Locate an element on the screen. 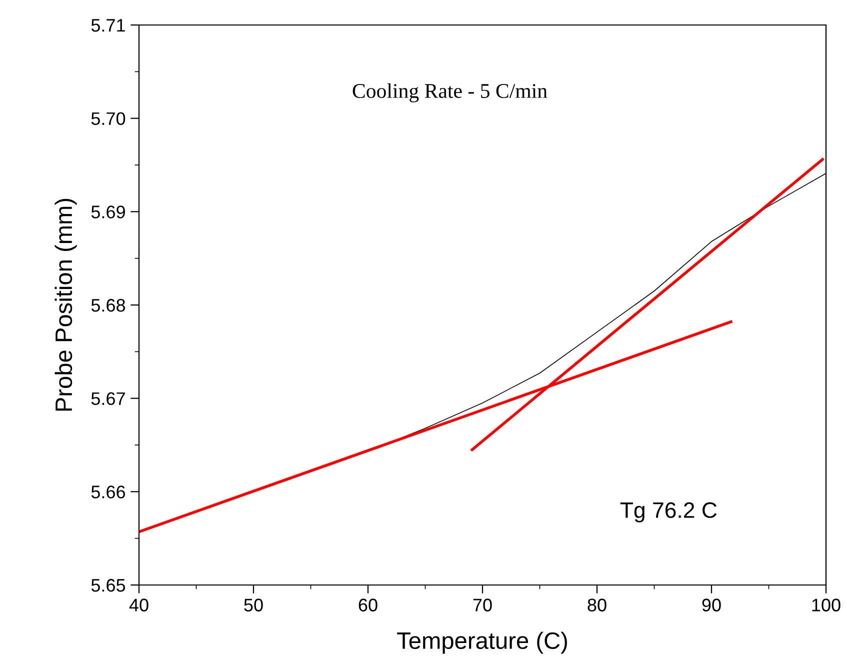 The width and height of the screenshot is (847, 672). y-tick-label: 5.66 is located at coordinates (108, 492).